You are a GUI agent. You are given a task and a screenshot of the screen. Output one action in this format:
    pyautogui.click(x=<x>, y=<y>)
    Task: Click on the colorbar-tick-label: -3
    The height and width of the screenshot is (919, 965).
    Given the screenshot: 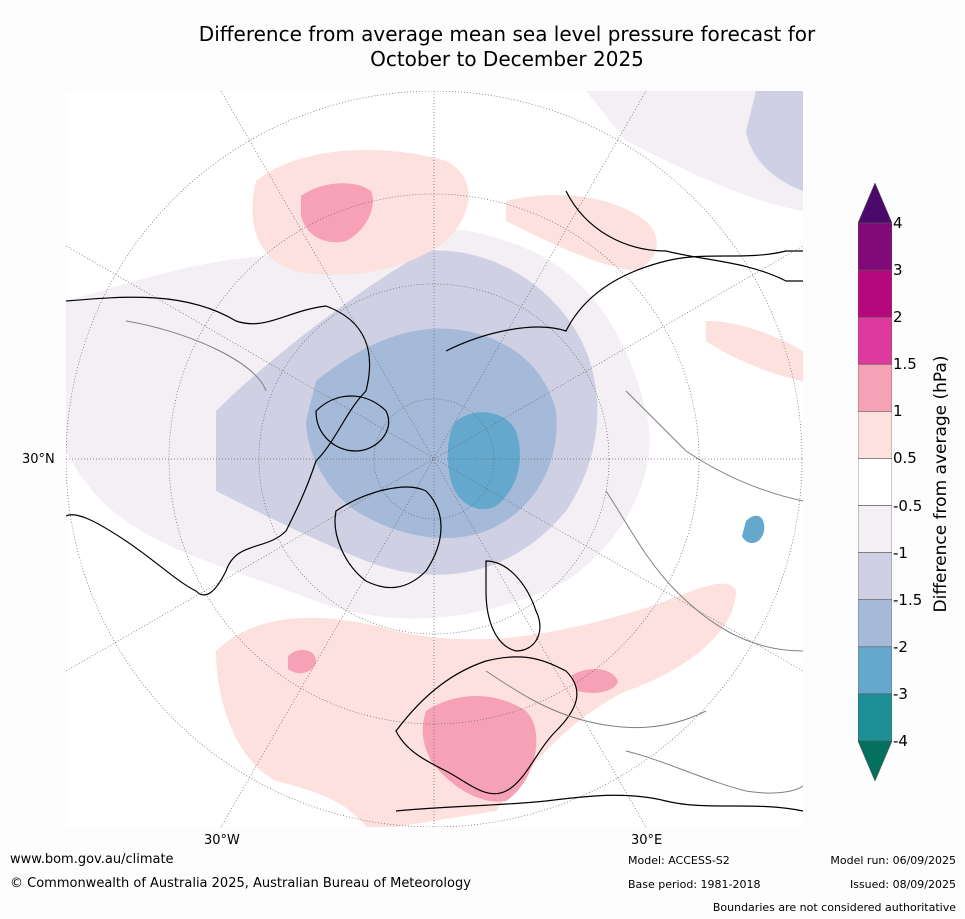 What is the action you would take?
    pyautogui.click(x=900, y=693)
    